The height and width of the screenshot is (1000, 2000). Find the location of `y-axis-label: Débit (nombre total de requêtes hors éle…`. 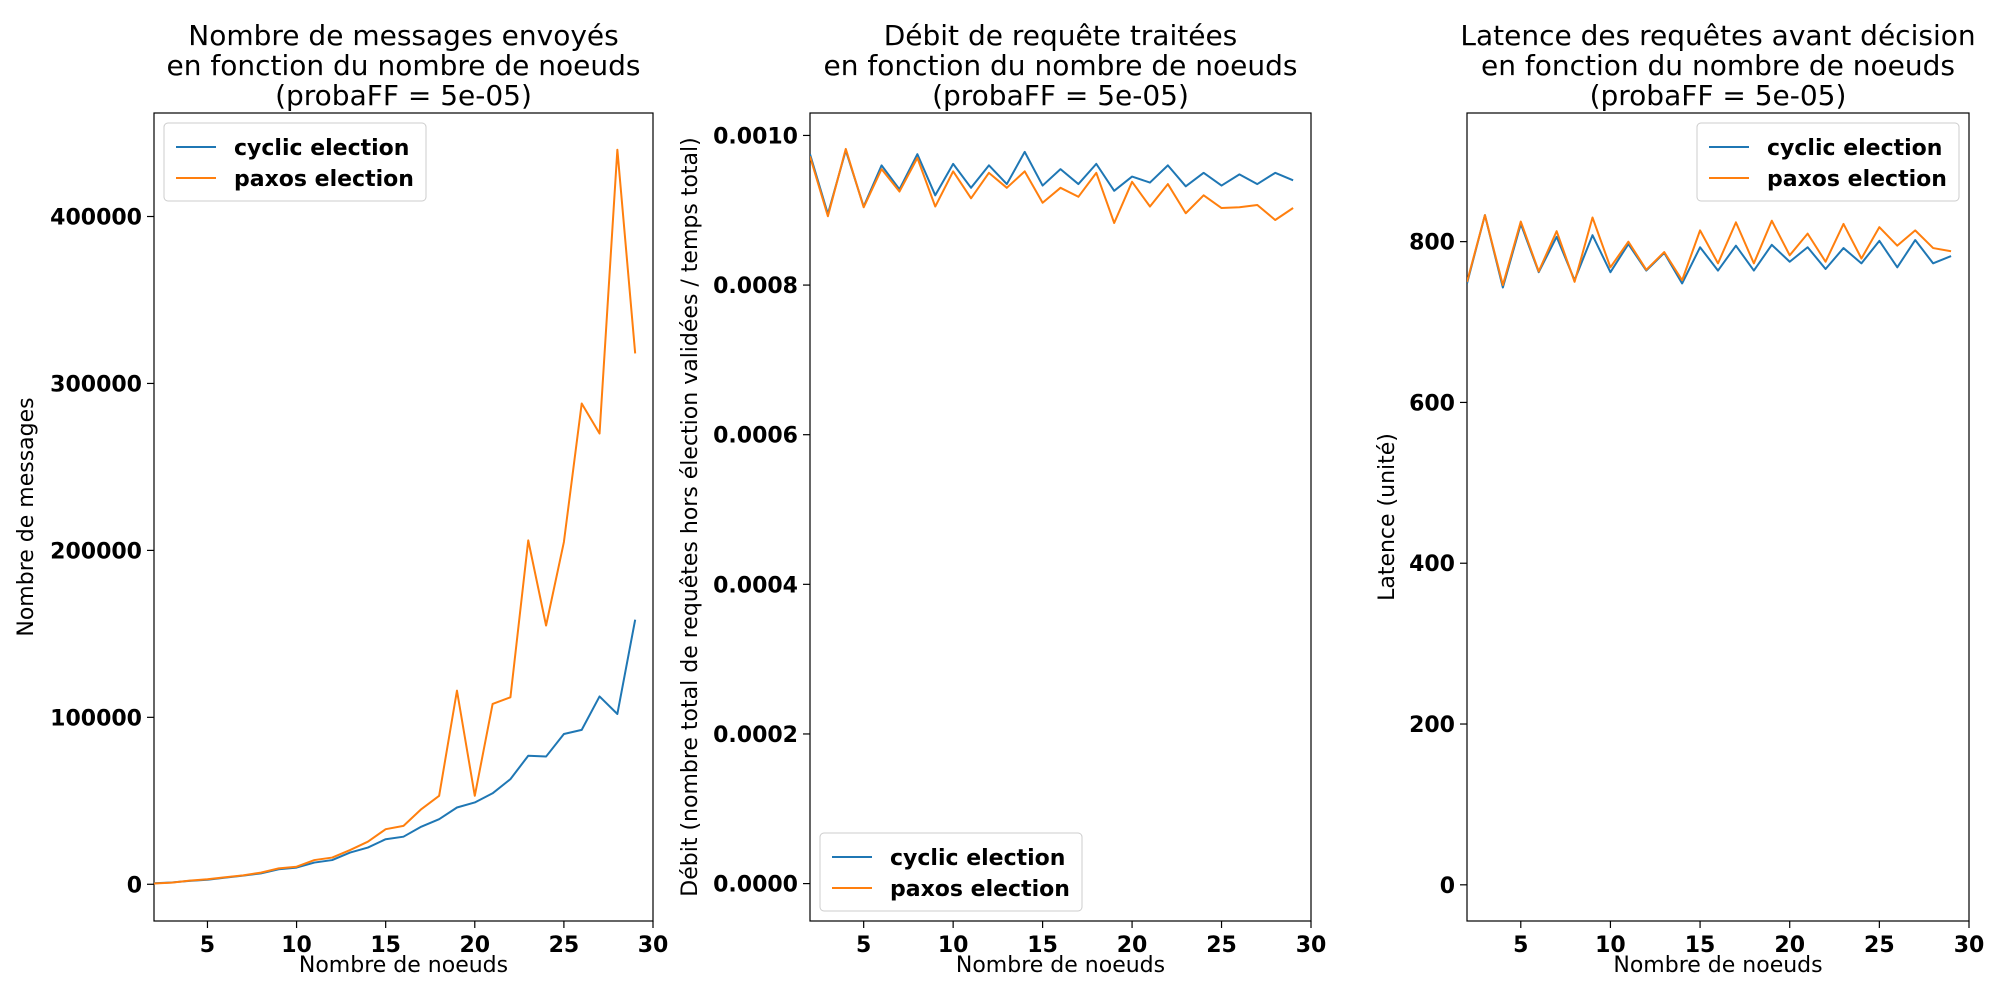

y-axis-label: Débit (nombre total de requêtes hors éle… is located at coordinates (690, 516).